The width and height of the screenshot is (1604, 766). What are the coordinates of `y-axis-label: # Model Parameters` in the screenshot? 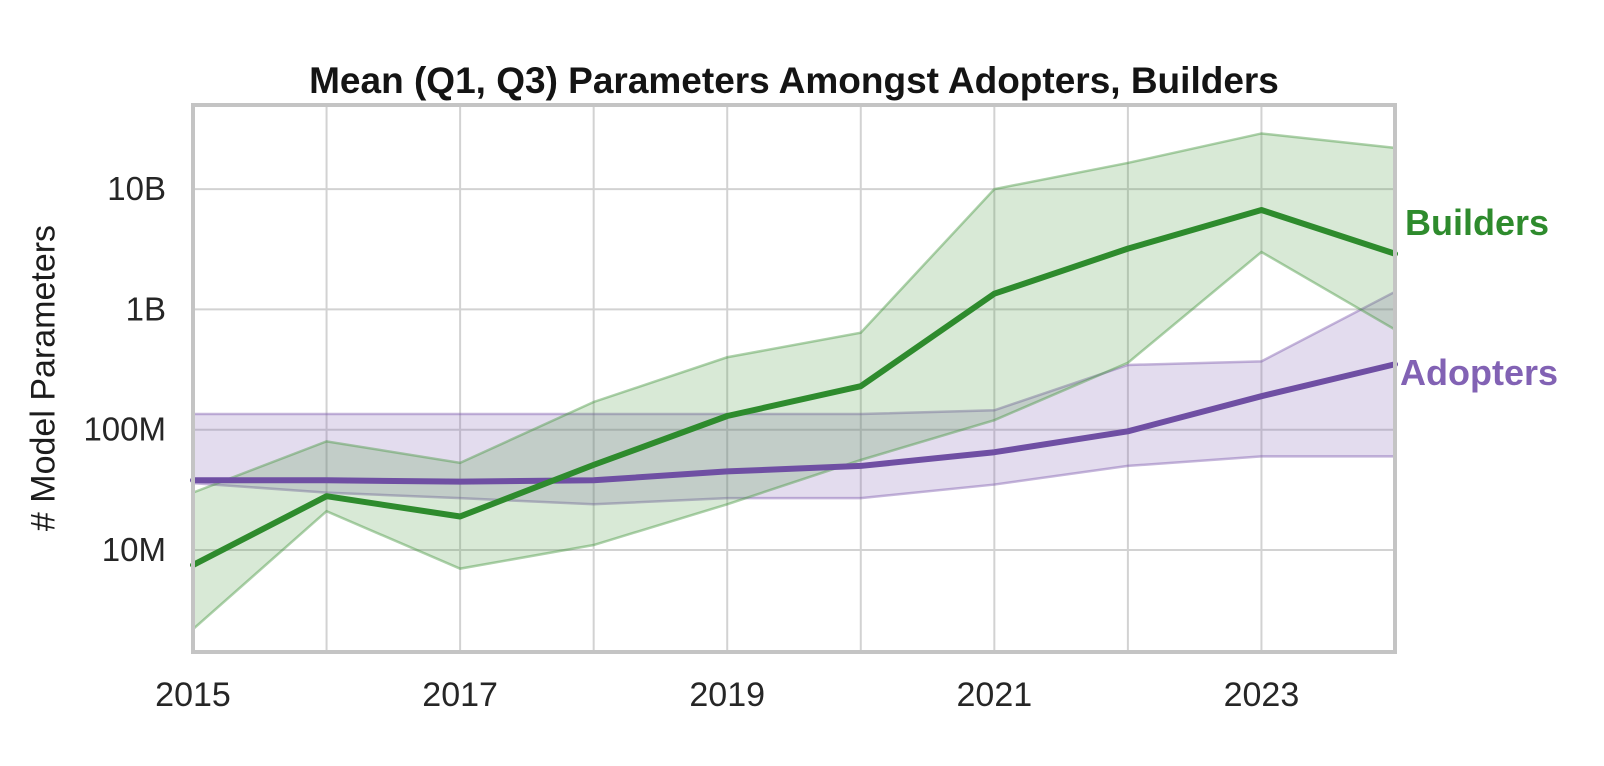 It's located at (43, 378).